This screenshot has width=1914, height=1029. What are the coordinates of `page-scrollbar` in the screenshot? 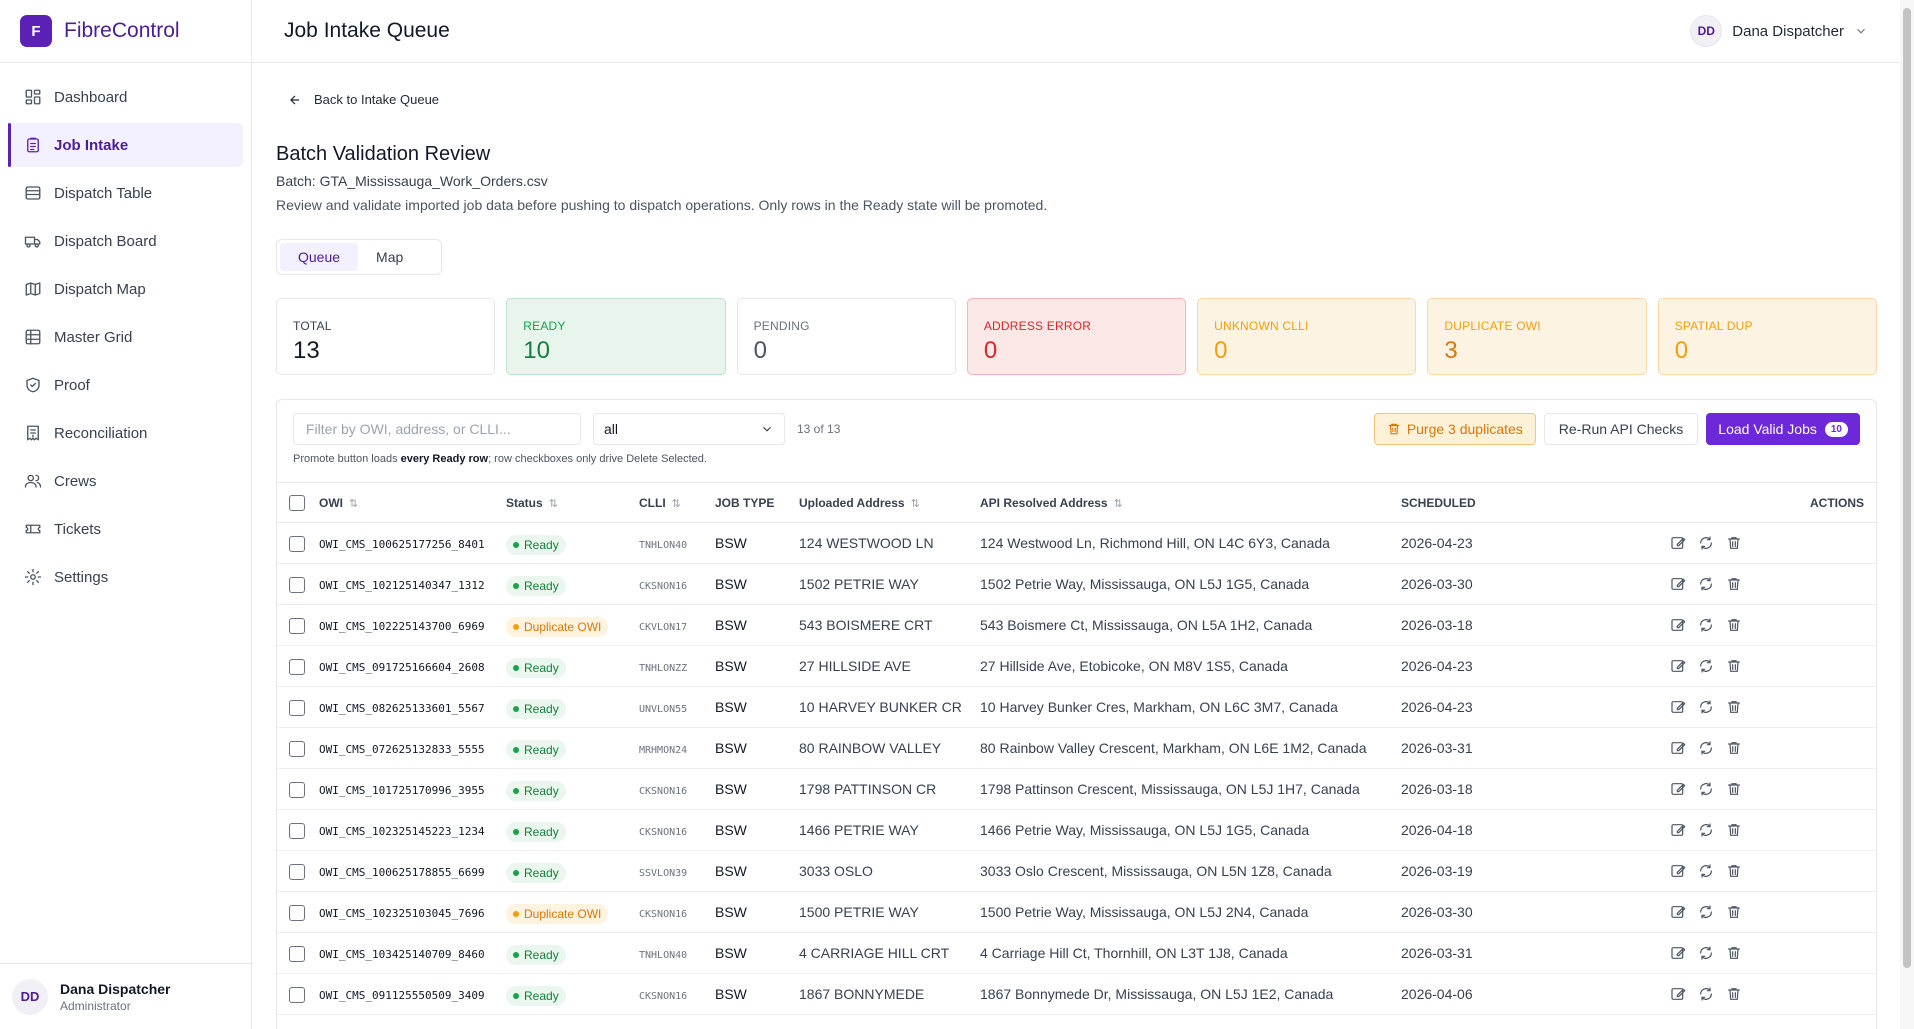 It's located at (1907, 514).